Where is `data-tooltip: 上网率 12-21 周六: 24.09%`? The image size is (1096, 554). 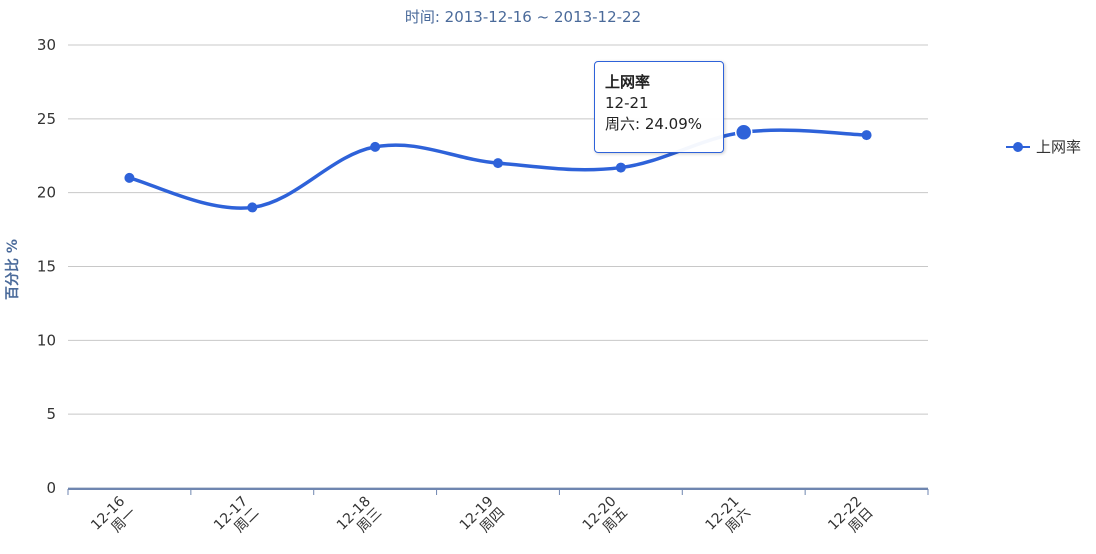
data-tooltip: 上网率 12-21 周六: 24.09% is located at coordinates (659, 107).